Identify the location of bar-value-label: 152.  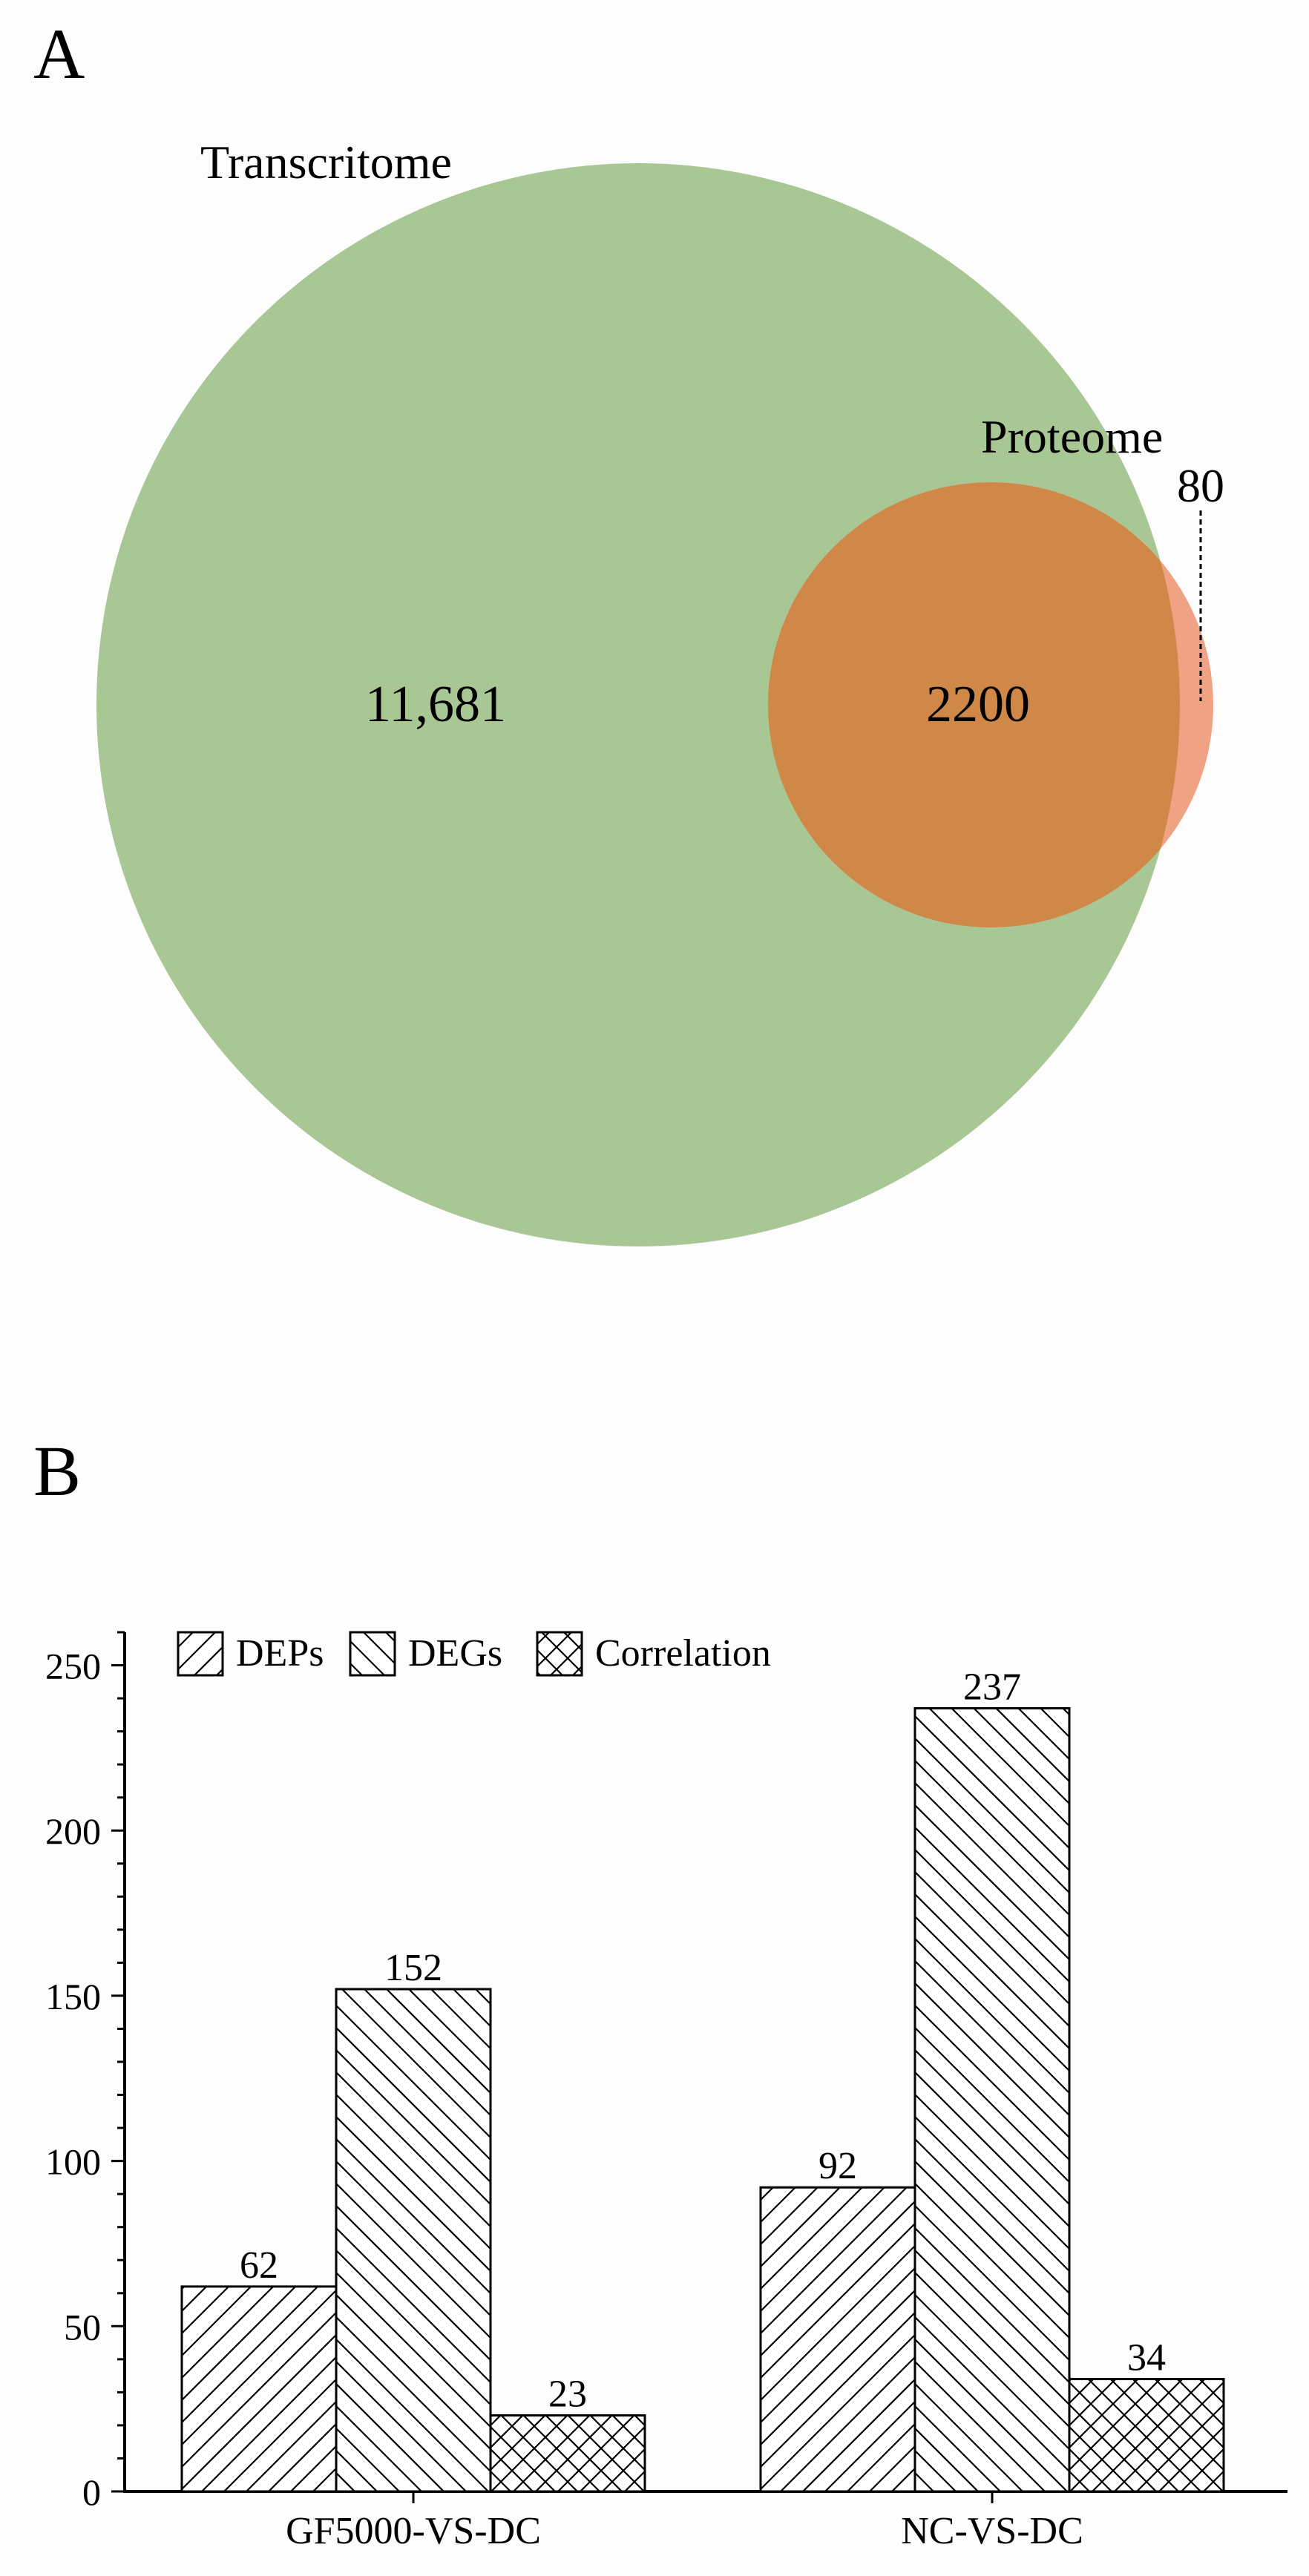
(413, 1968).